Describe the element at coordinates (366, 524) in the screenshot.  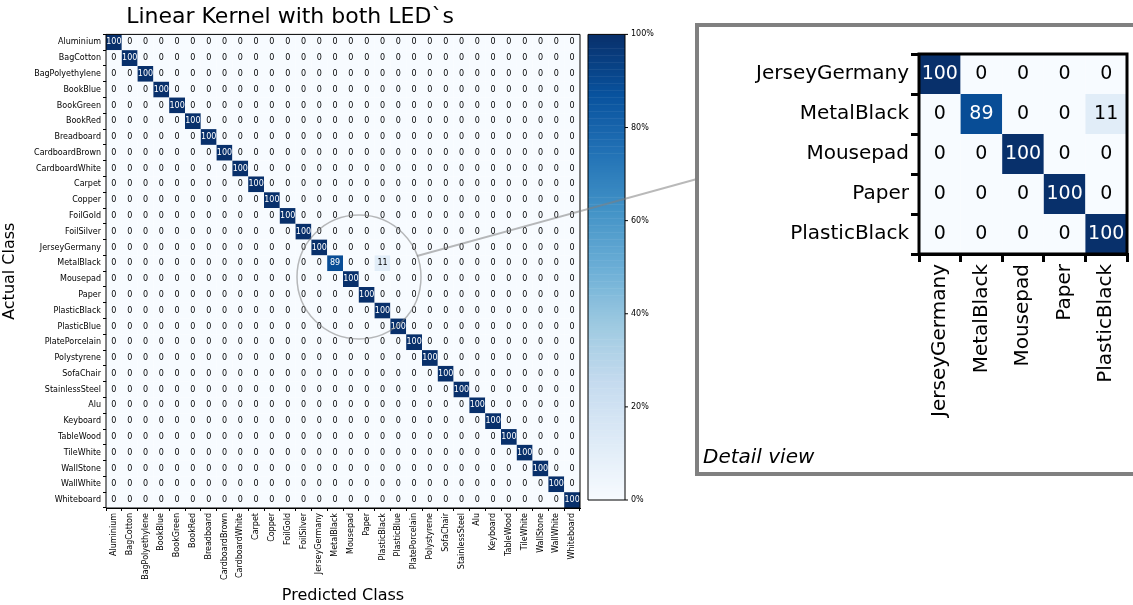
I see `x-tick-label: Paper` at that location.